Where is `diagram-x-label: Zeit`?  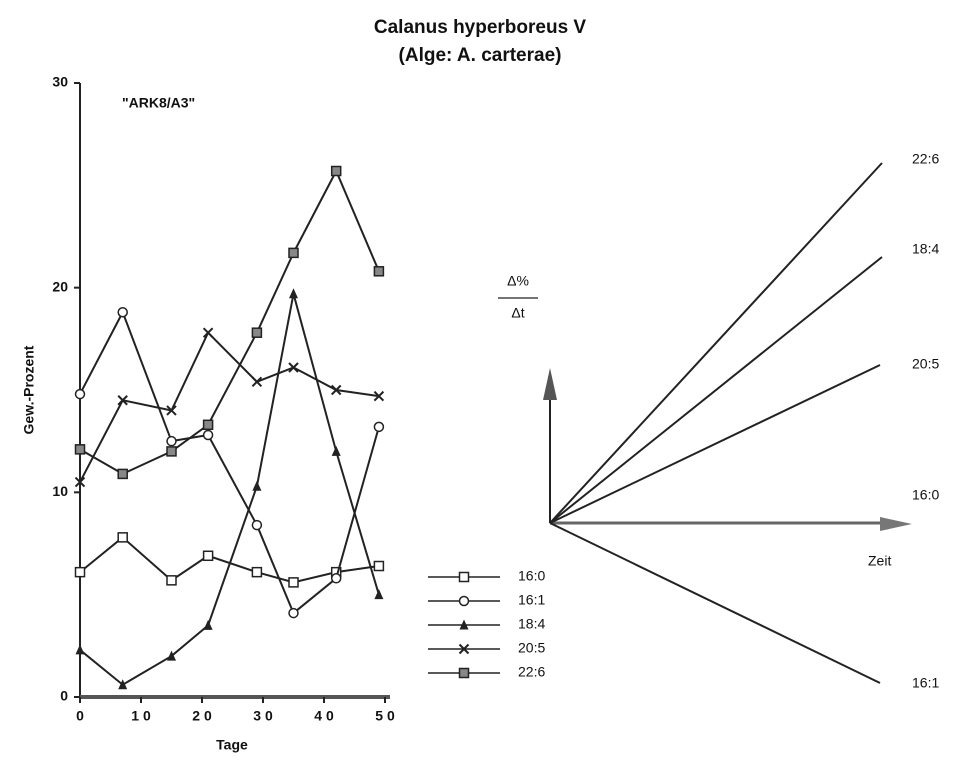
diagram-x-label: Zeit is located at coordinates (879, 561).